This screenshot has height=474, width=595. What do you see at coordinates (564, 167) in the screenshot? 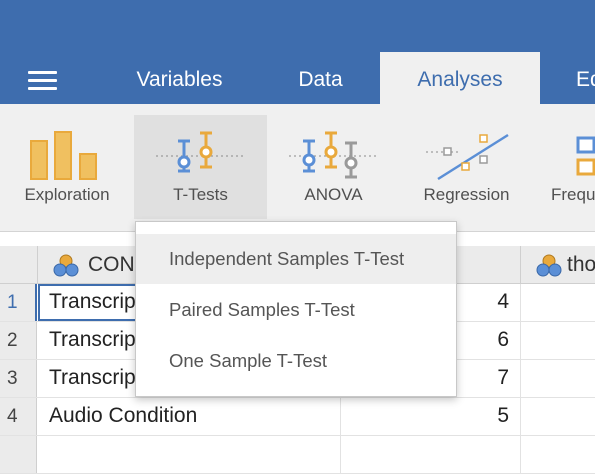
I see `frequencies-button: Frequ` at bounding box center [564, 167].